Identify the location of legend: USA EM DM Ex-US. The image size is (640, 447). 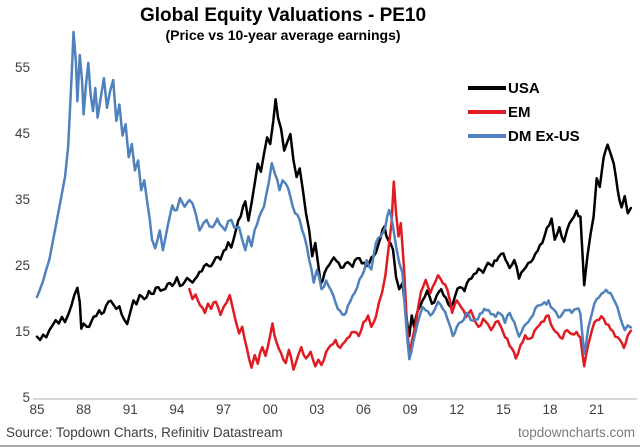
(524, 112).